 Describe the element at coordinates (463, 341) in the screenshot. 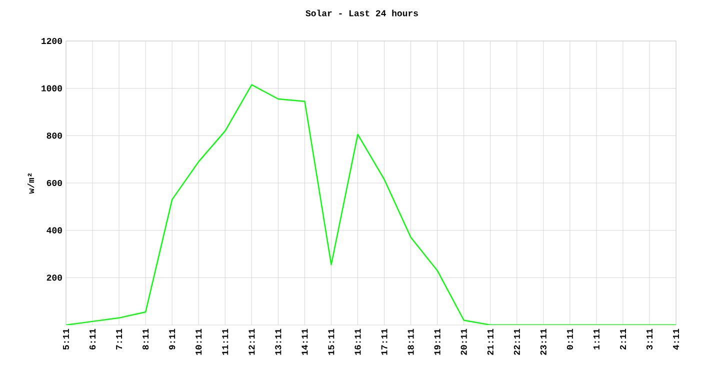

I see `x-tick-label: 20:11` at that location.